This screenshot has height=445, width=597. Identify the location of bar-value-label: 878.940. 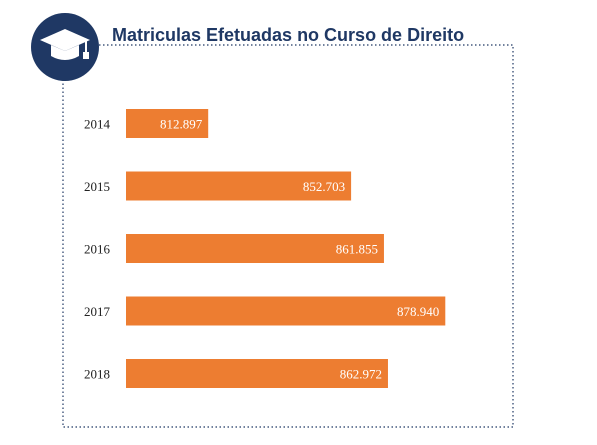
(418, 311).